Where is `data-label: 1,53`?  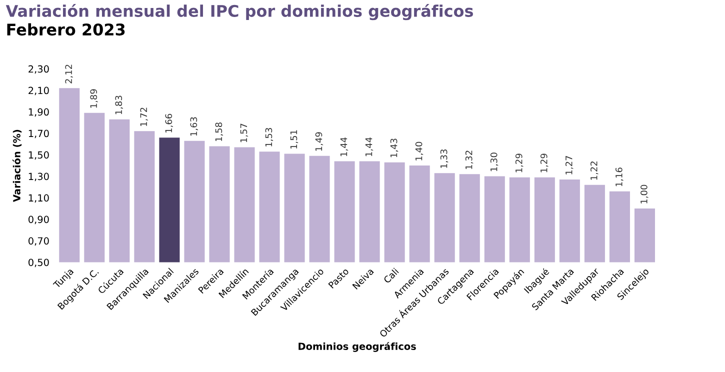
data-label: 1,53 is located at coordinates (269, 137).